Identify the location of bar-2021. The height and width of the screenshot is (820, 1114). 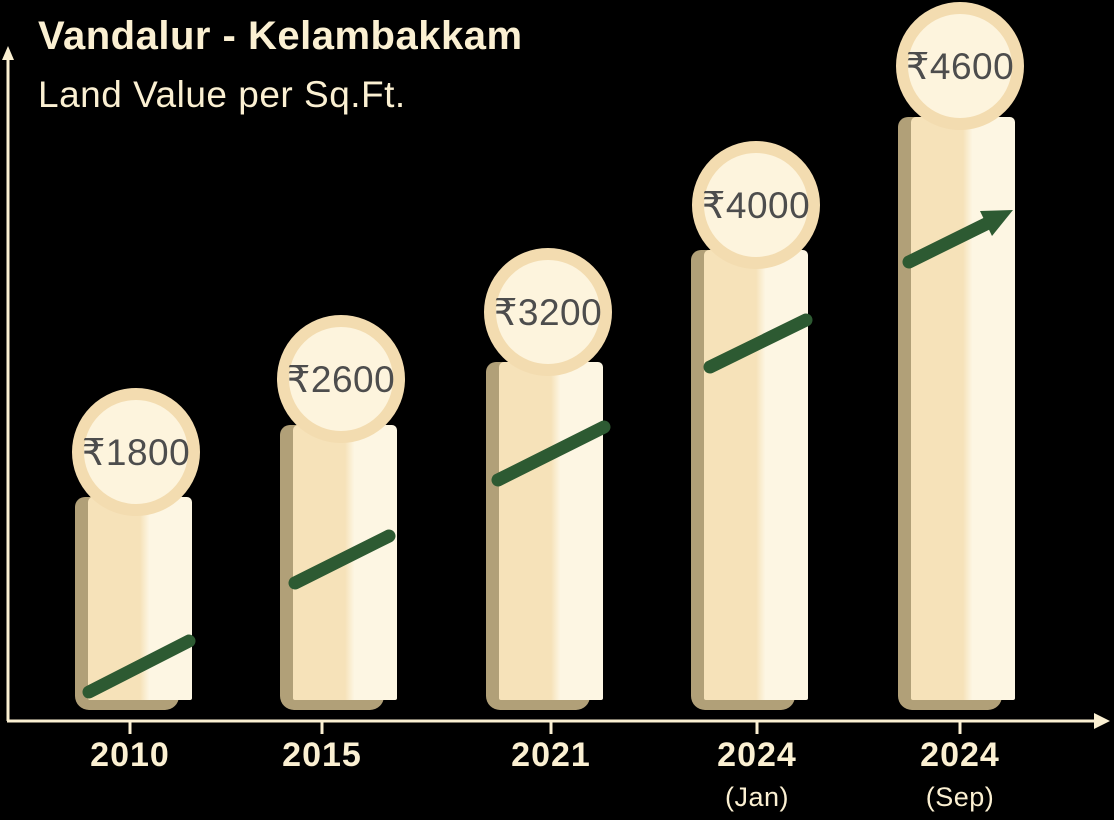
(551, 531).